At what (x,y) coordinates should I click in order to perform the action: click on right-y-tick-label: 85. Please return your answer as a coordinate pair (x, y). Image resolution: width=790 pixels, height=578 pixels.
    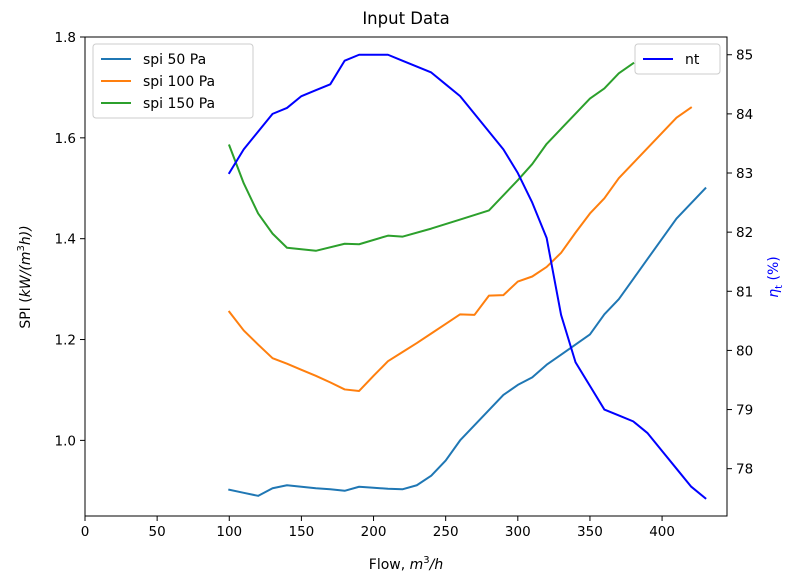
    Looking at the image, I should click on (744, 56).